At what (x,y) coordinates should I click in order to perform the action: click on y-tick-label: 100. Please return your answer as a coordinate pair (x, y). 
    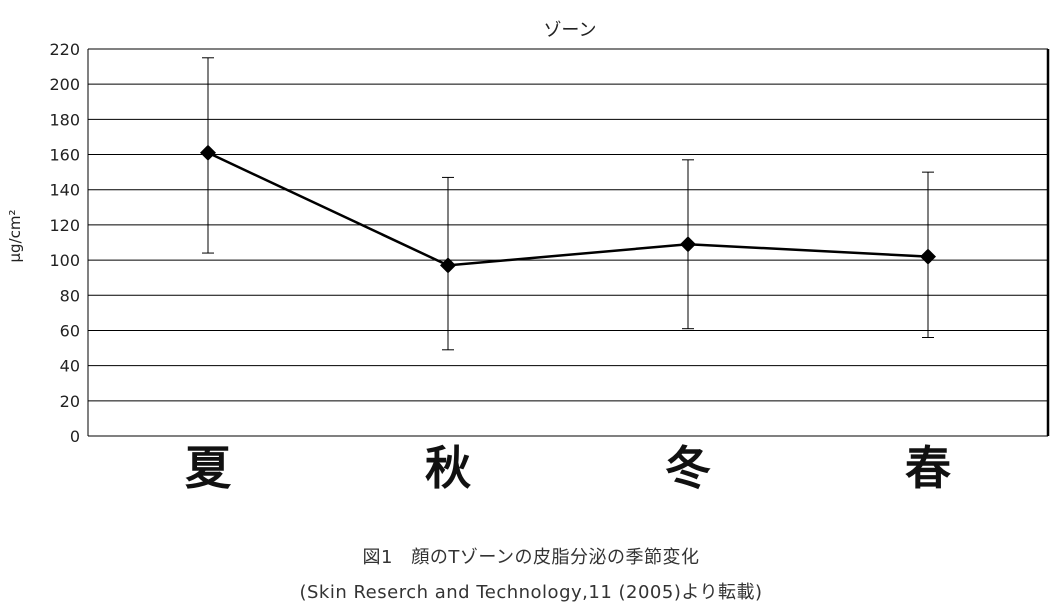
    Looking at the image, I should click on (64, 260).